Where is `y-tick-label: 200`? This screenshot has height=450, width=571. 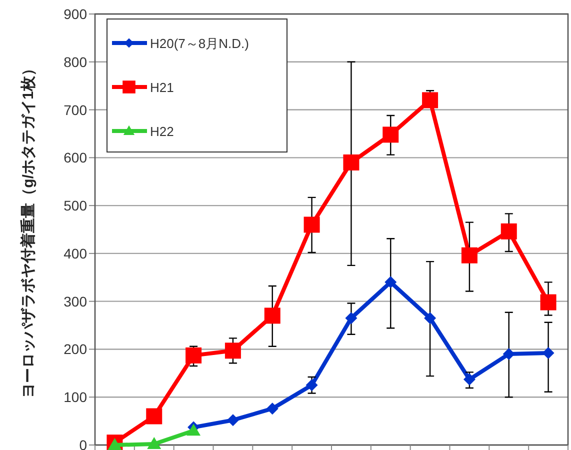 y-tick-label: 200 is located at coordinates (76, 349).